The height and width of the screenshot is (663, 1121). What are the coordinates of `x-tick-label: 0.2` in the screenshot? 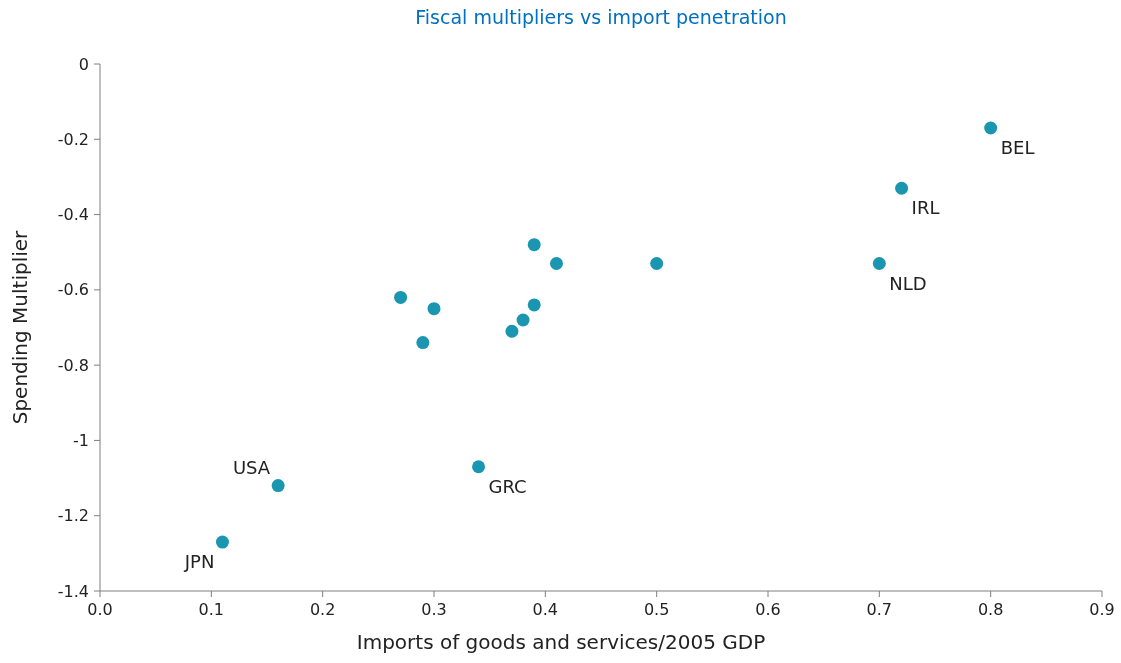 It's located at (322, 609).